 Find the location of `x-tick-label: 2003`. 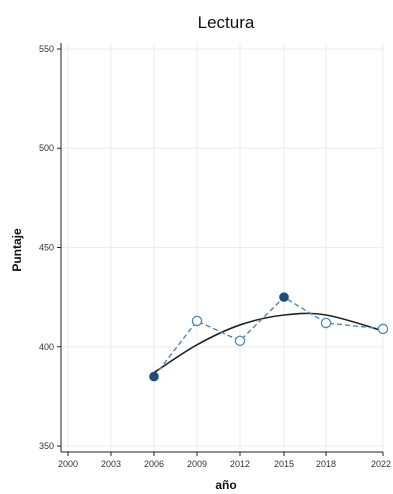

x-tick-label: 2003 is located at coordinates (111, 464).